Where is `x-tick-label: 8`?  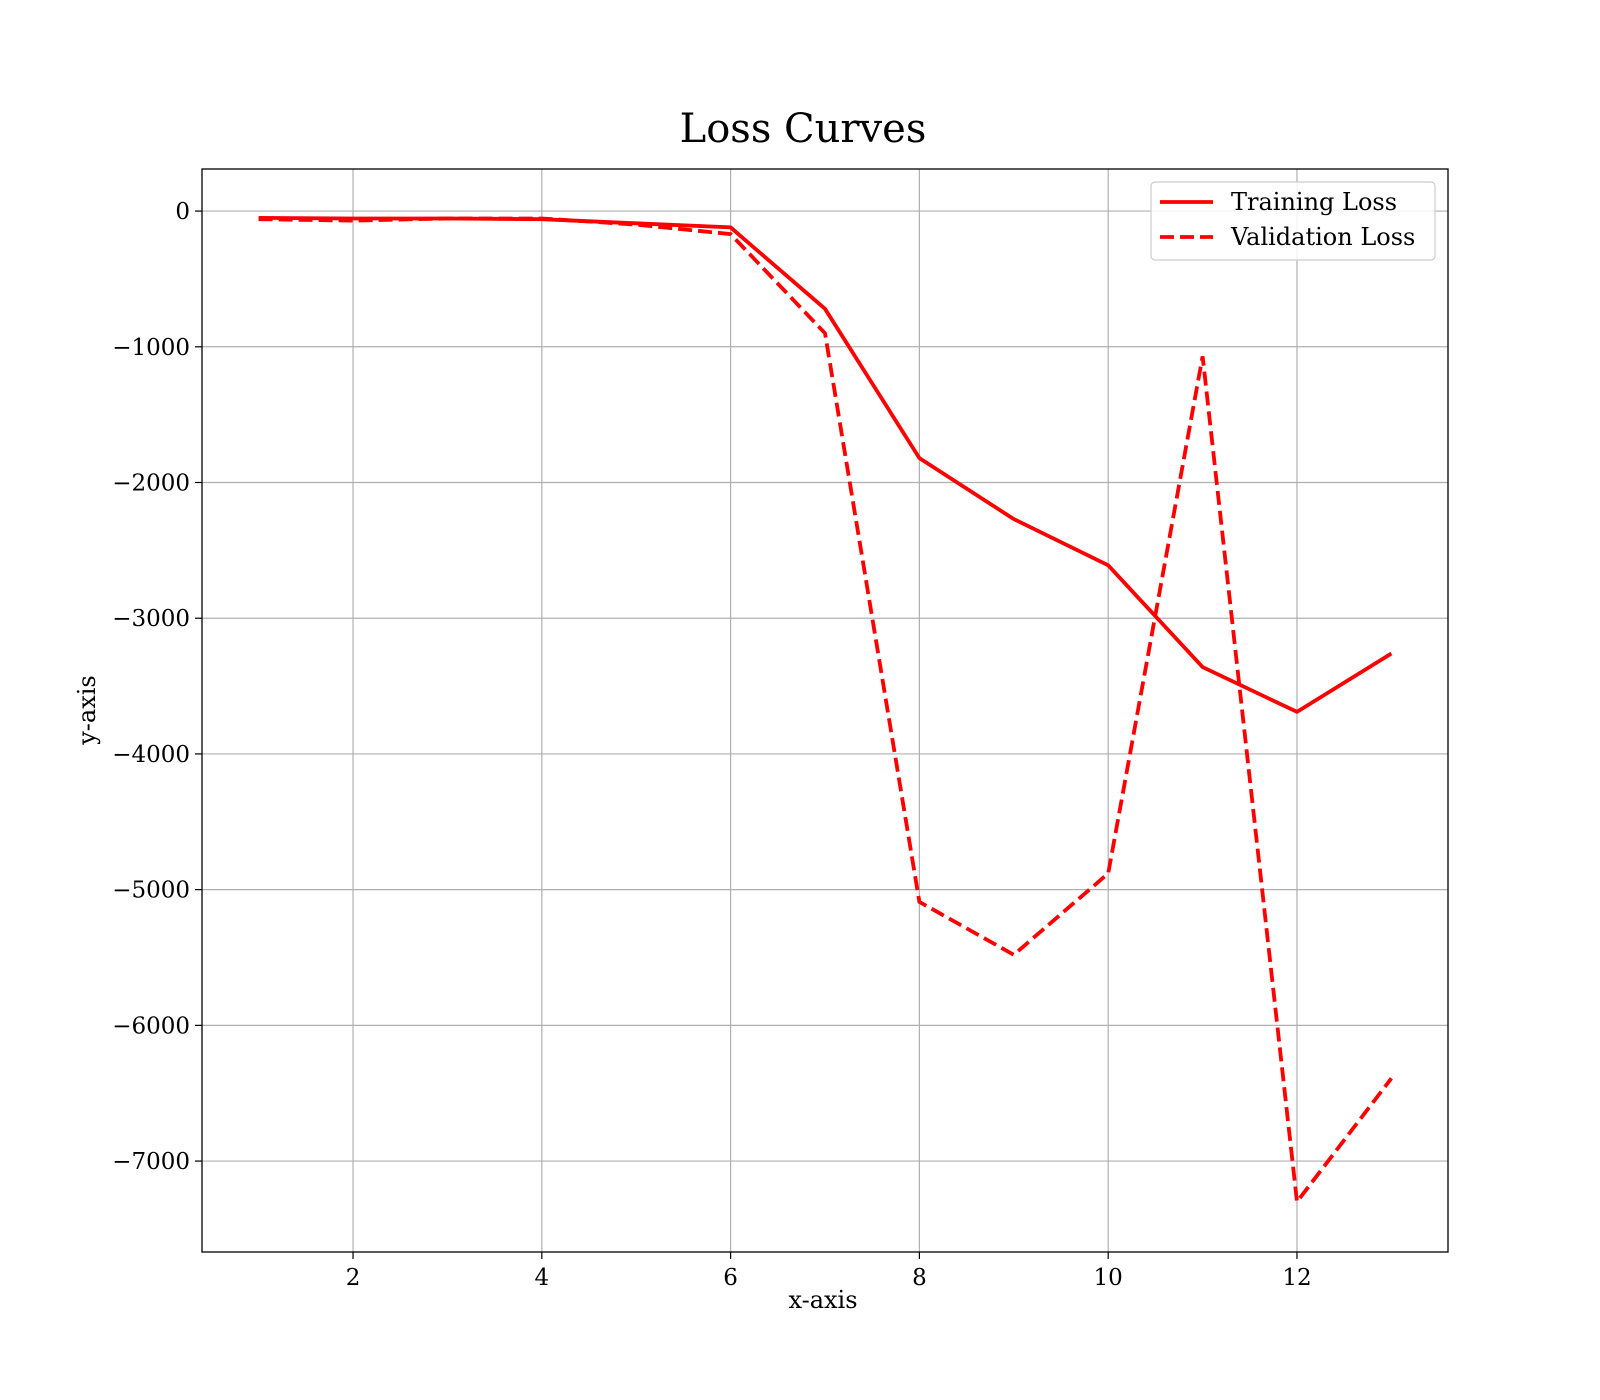 x-tick-label: 8 is located at coordinates (919, 1278).